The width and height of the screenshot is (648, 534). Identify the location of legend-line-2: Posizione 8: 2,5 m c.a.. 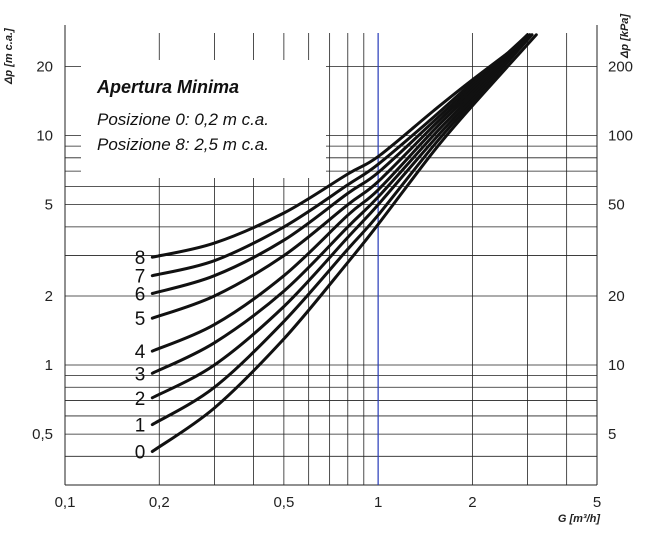
(183, 144).